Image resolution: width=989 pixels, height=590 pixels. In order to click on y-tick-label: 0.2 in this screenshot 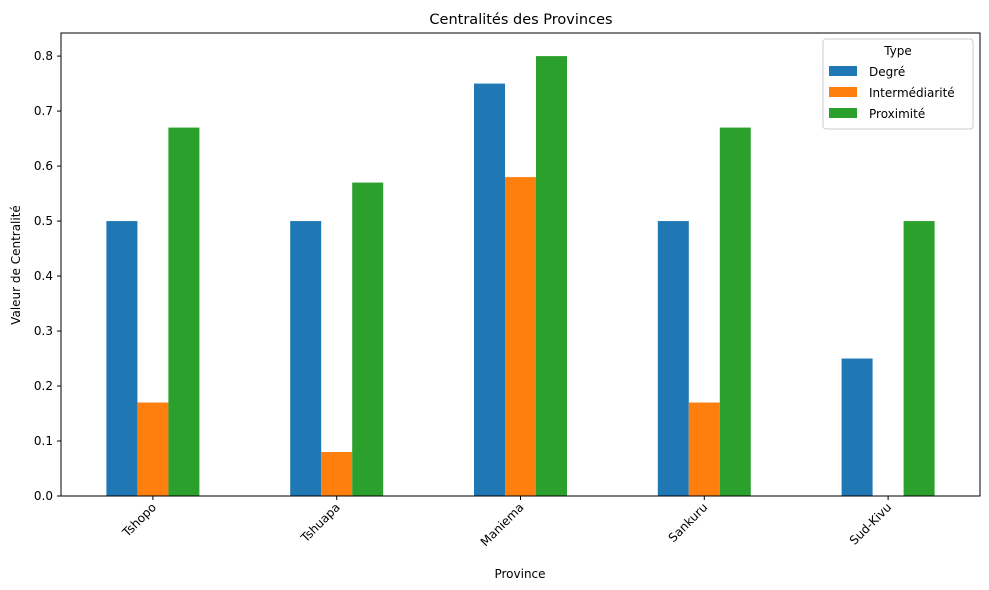, I will do `click(43, 386)`.